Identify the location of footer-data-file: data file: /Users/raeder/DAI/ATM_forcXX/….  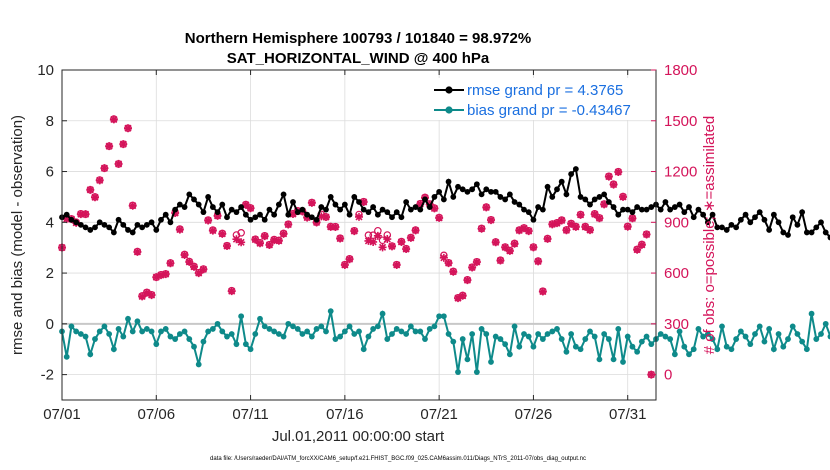
(398, 459).